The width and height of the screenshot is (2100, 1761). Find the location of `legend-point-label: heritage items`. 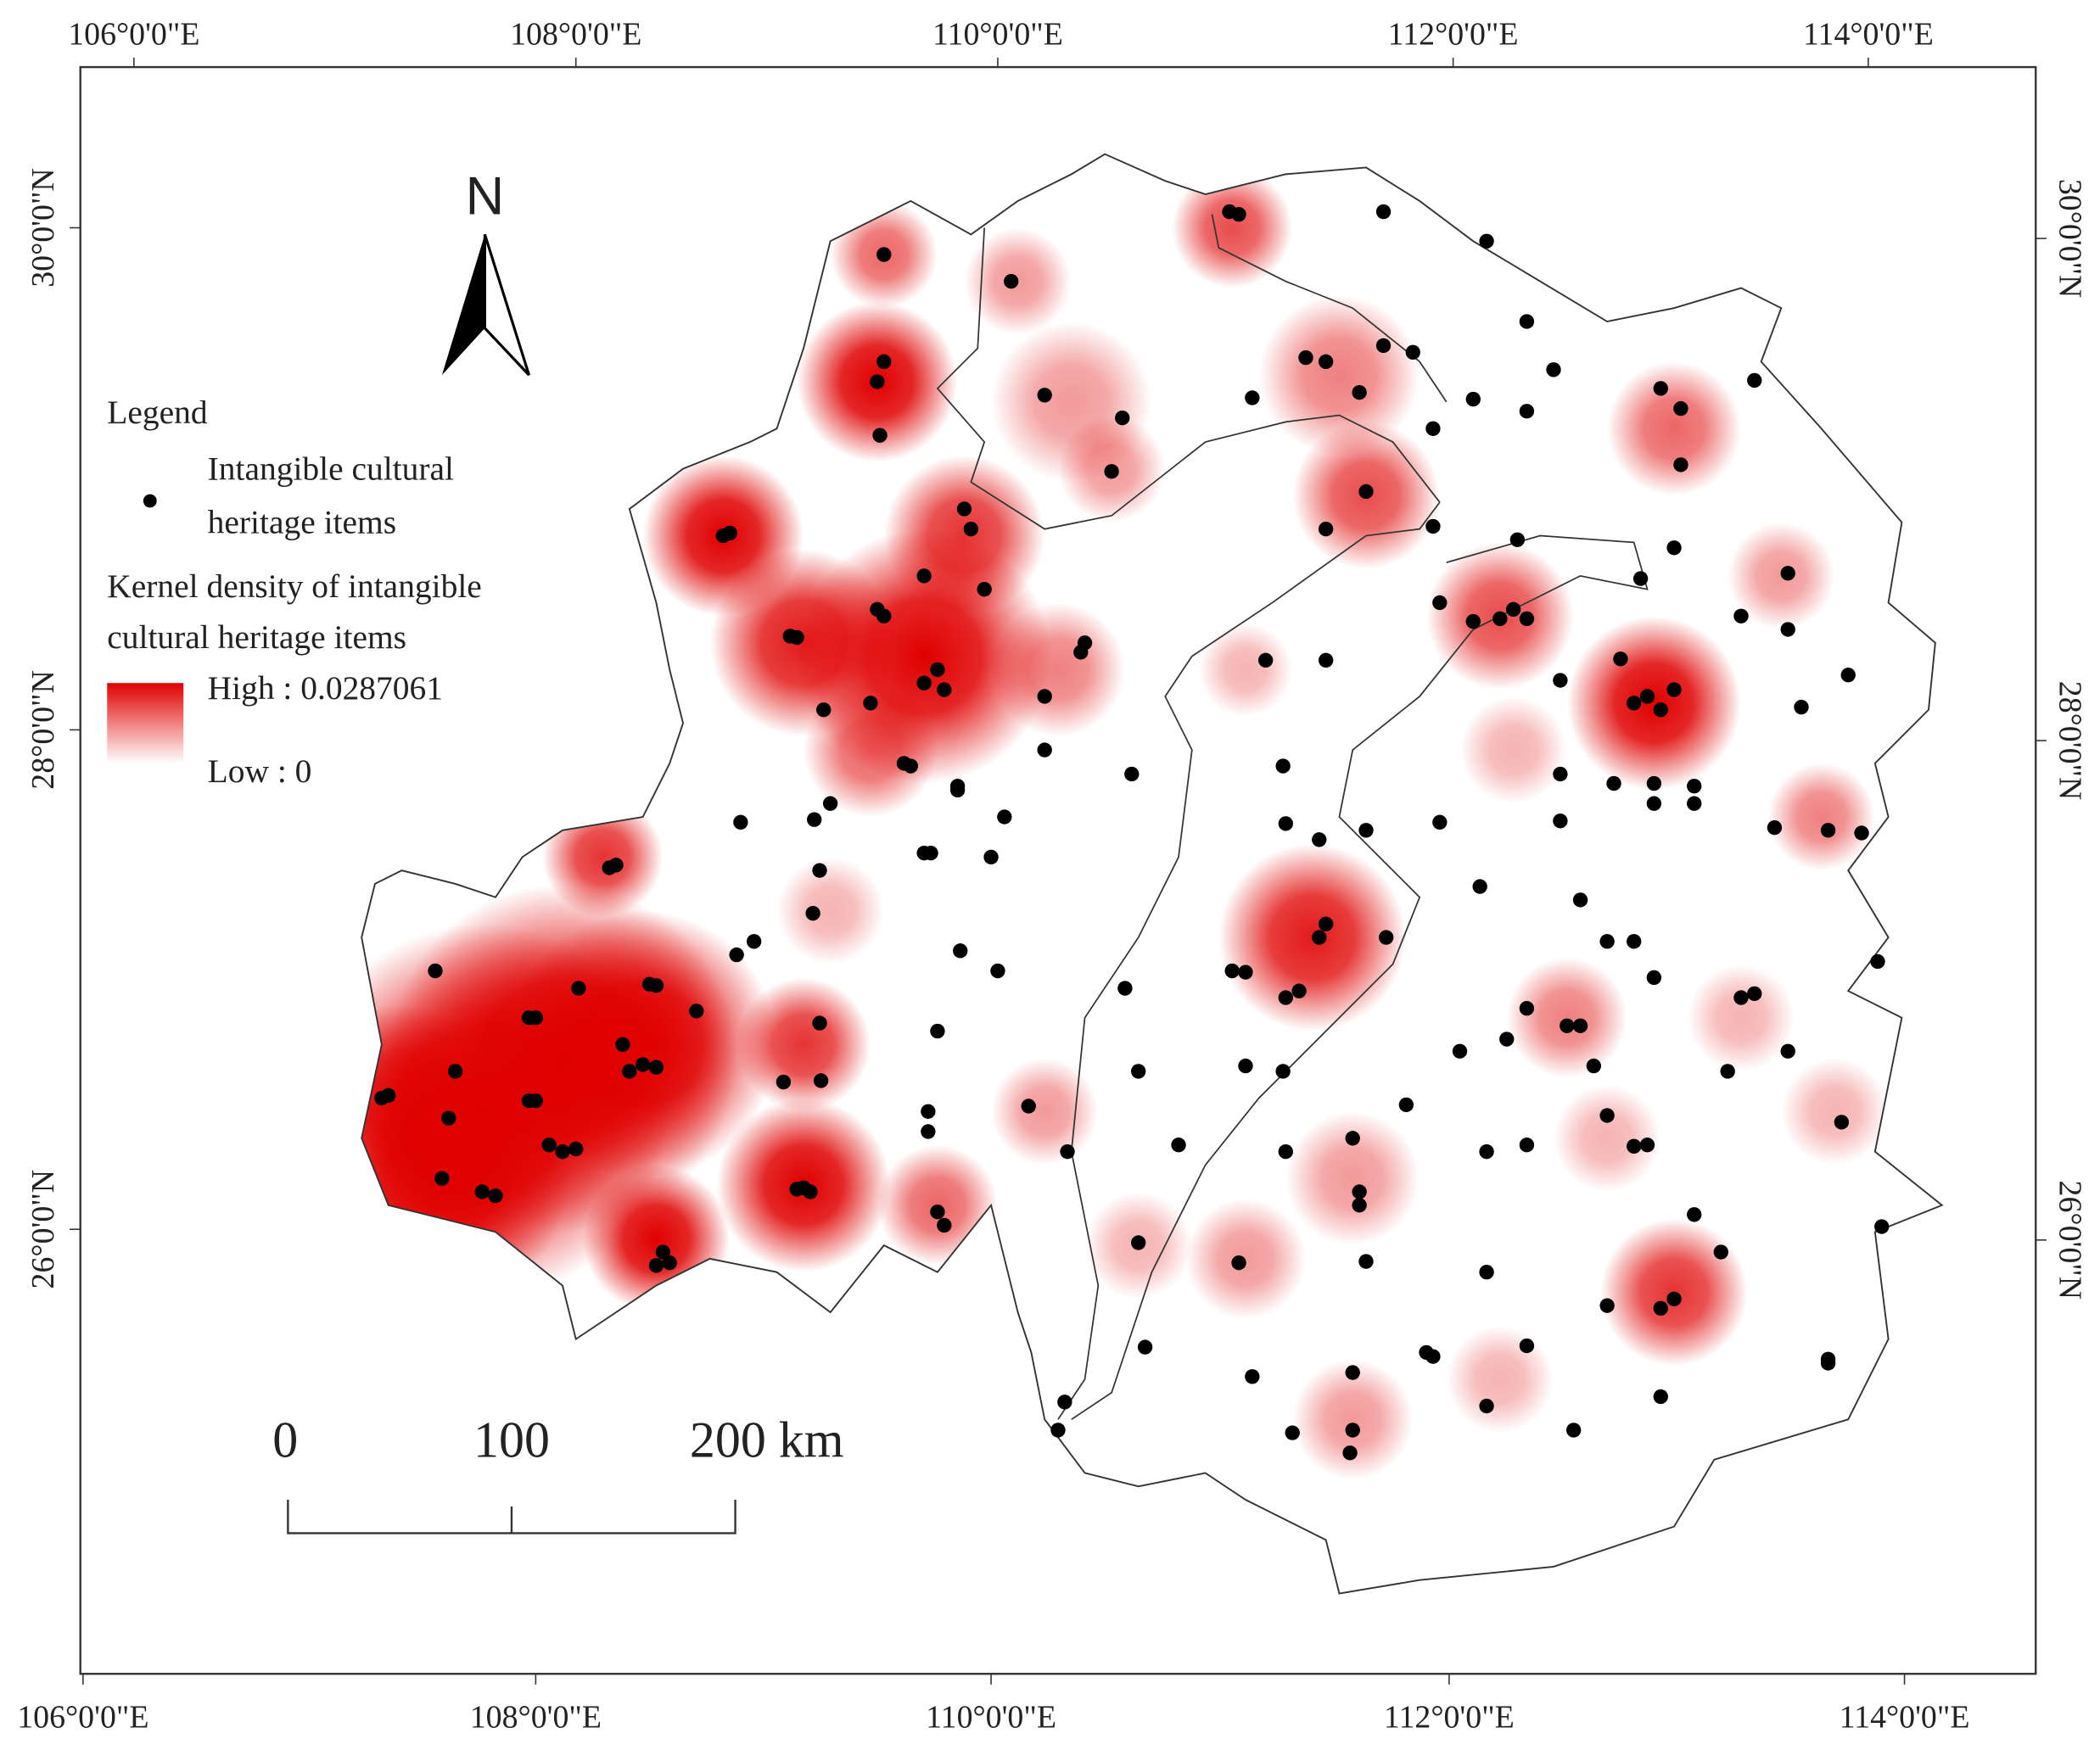

legend-point-label: heritage items is located at coordinates (302, 521).